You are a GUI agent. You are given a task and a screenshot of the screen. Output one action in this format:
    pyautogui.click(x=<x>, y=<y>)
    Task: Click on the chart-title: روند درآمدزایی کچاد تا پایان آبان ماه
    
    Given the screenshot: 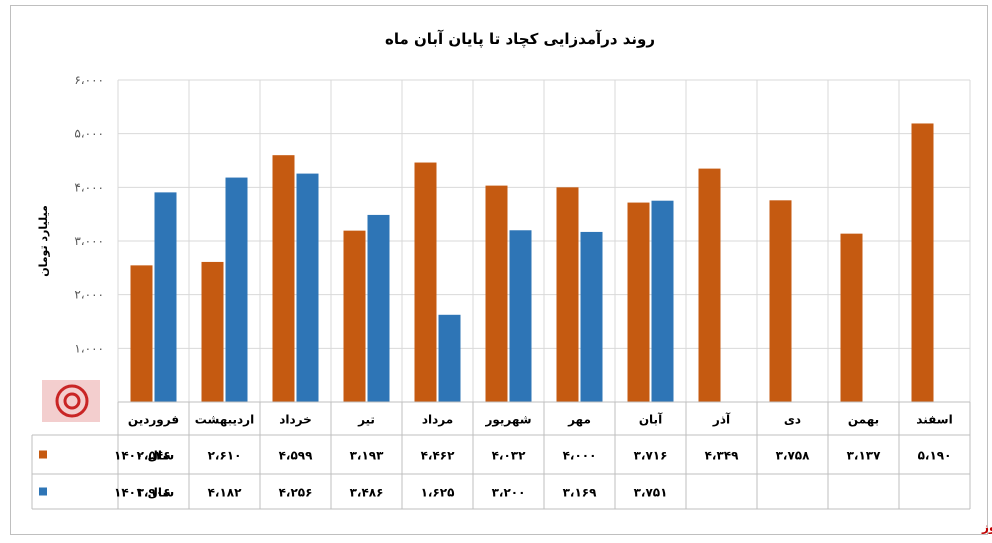 What is the action you would take?
    pyautogui.click(x=520, y=39)
    